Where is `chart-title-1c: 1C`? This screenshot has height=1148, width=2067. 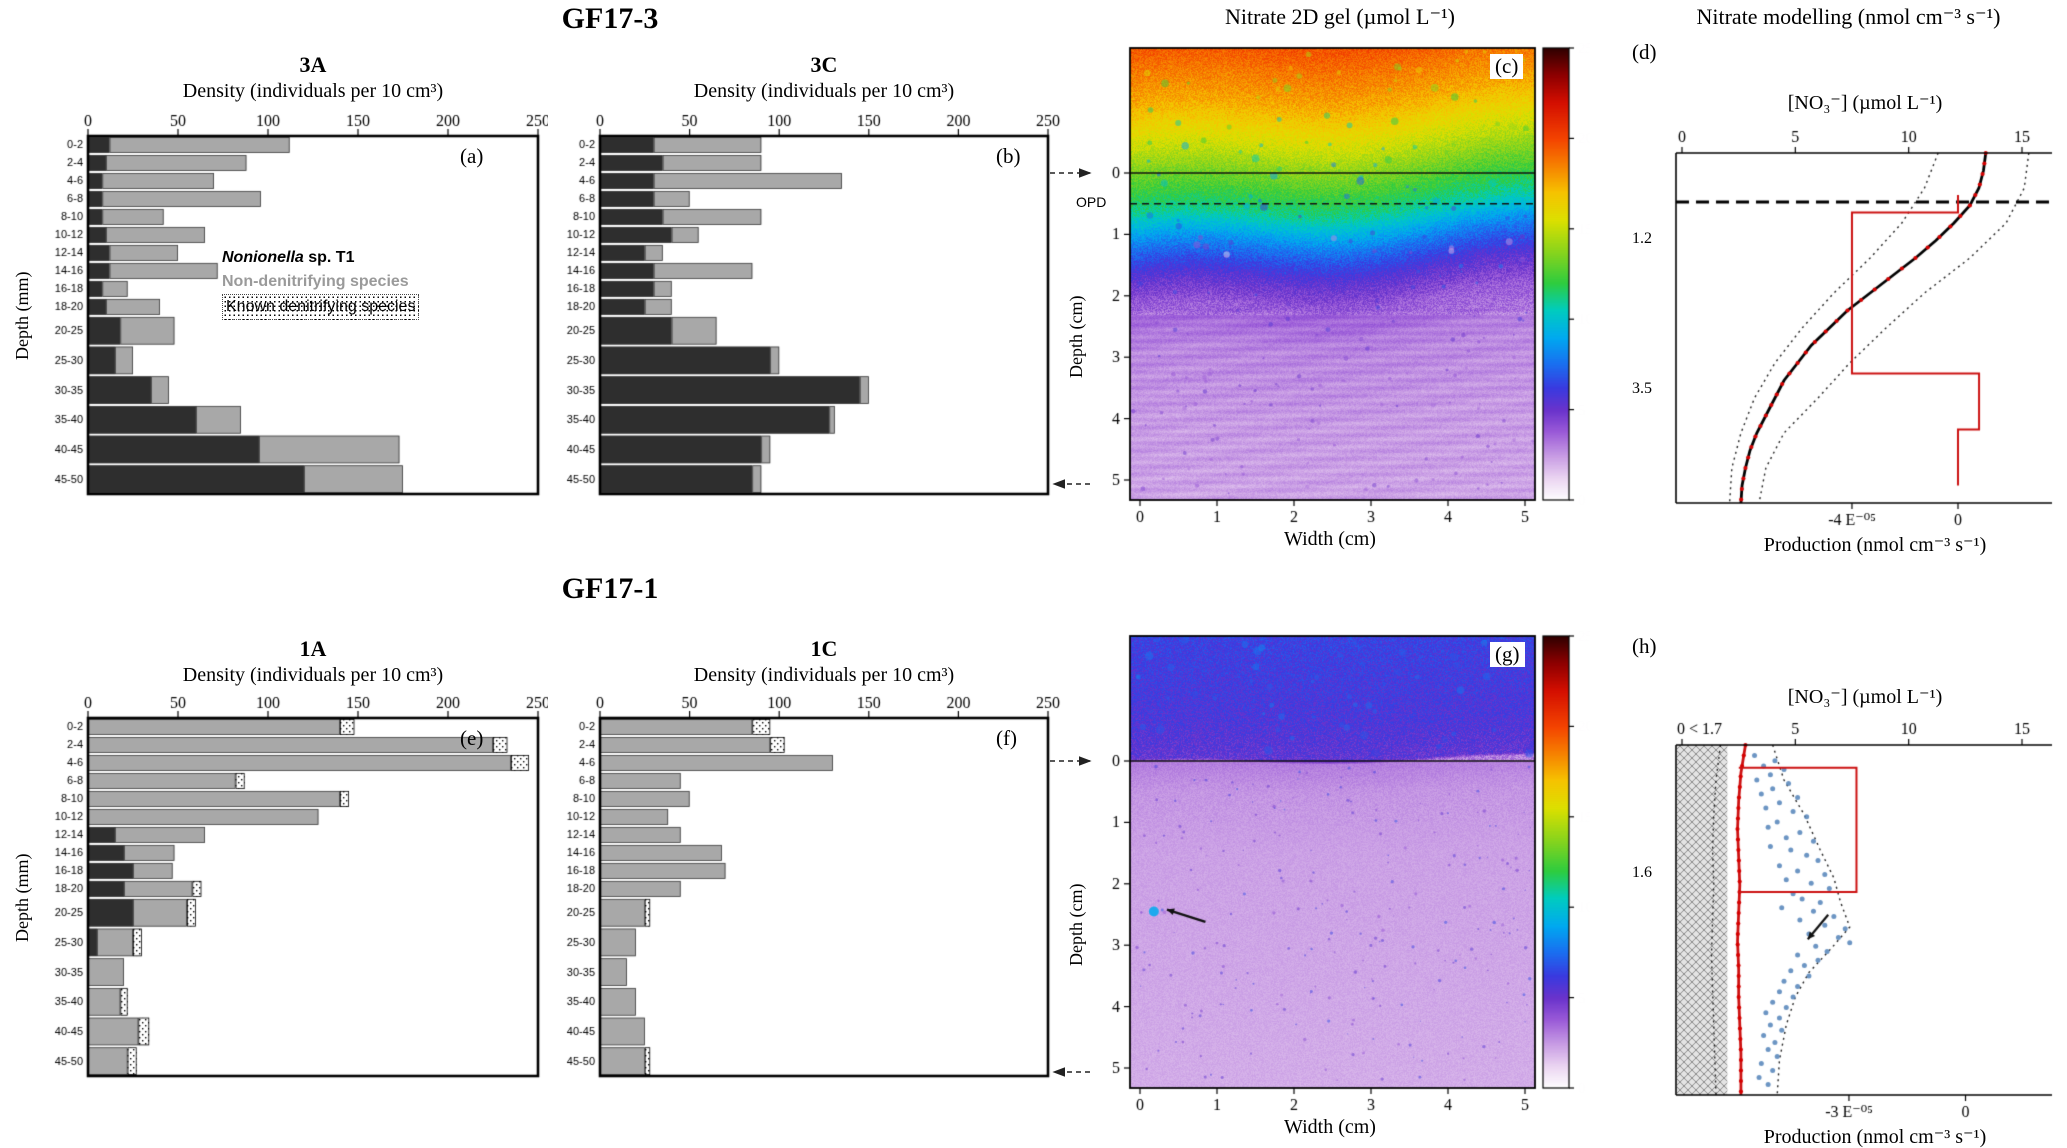
chart-title-1c: 1C is located at coordinates (824, 648).